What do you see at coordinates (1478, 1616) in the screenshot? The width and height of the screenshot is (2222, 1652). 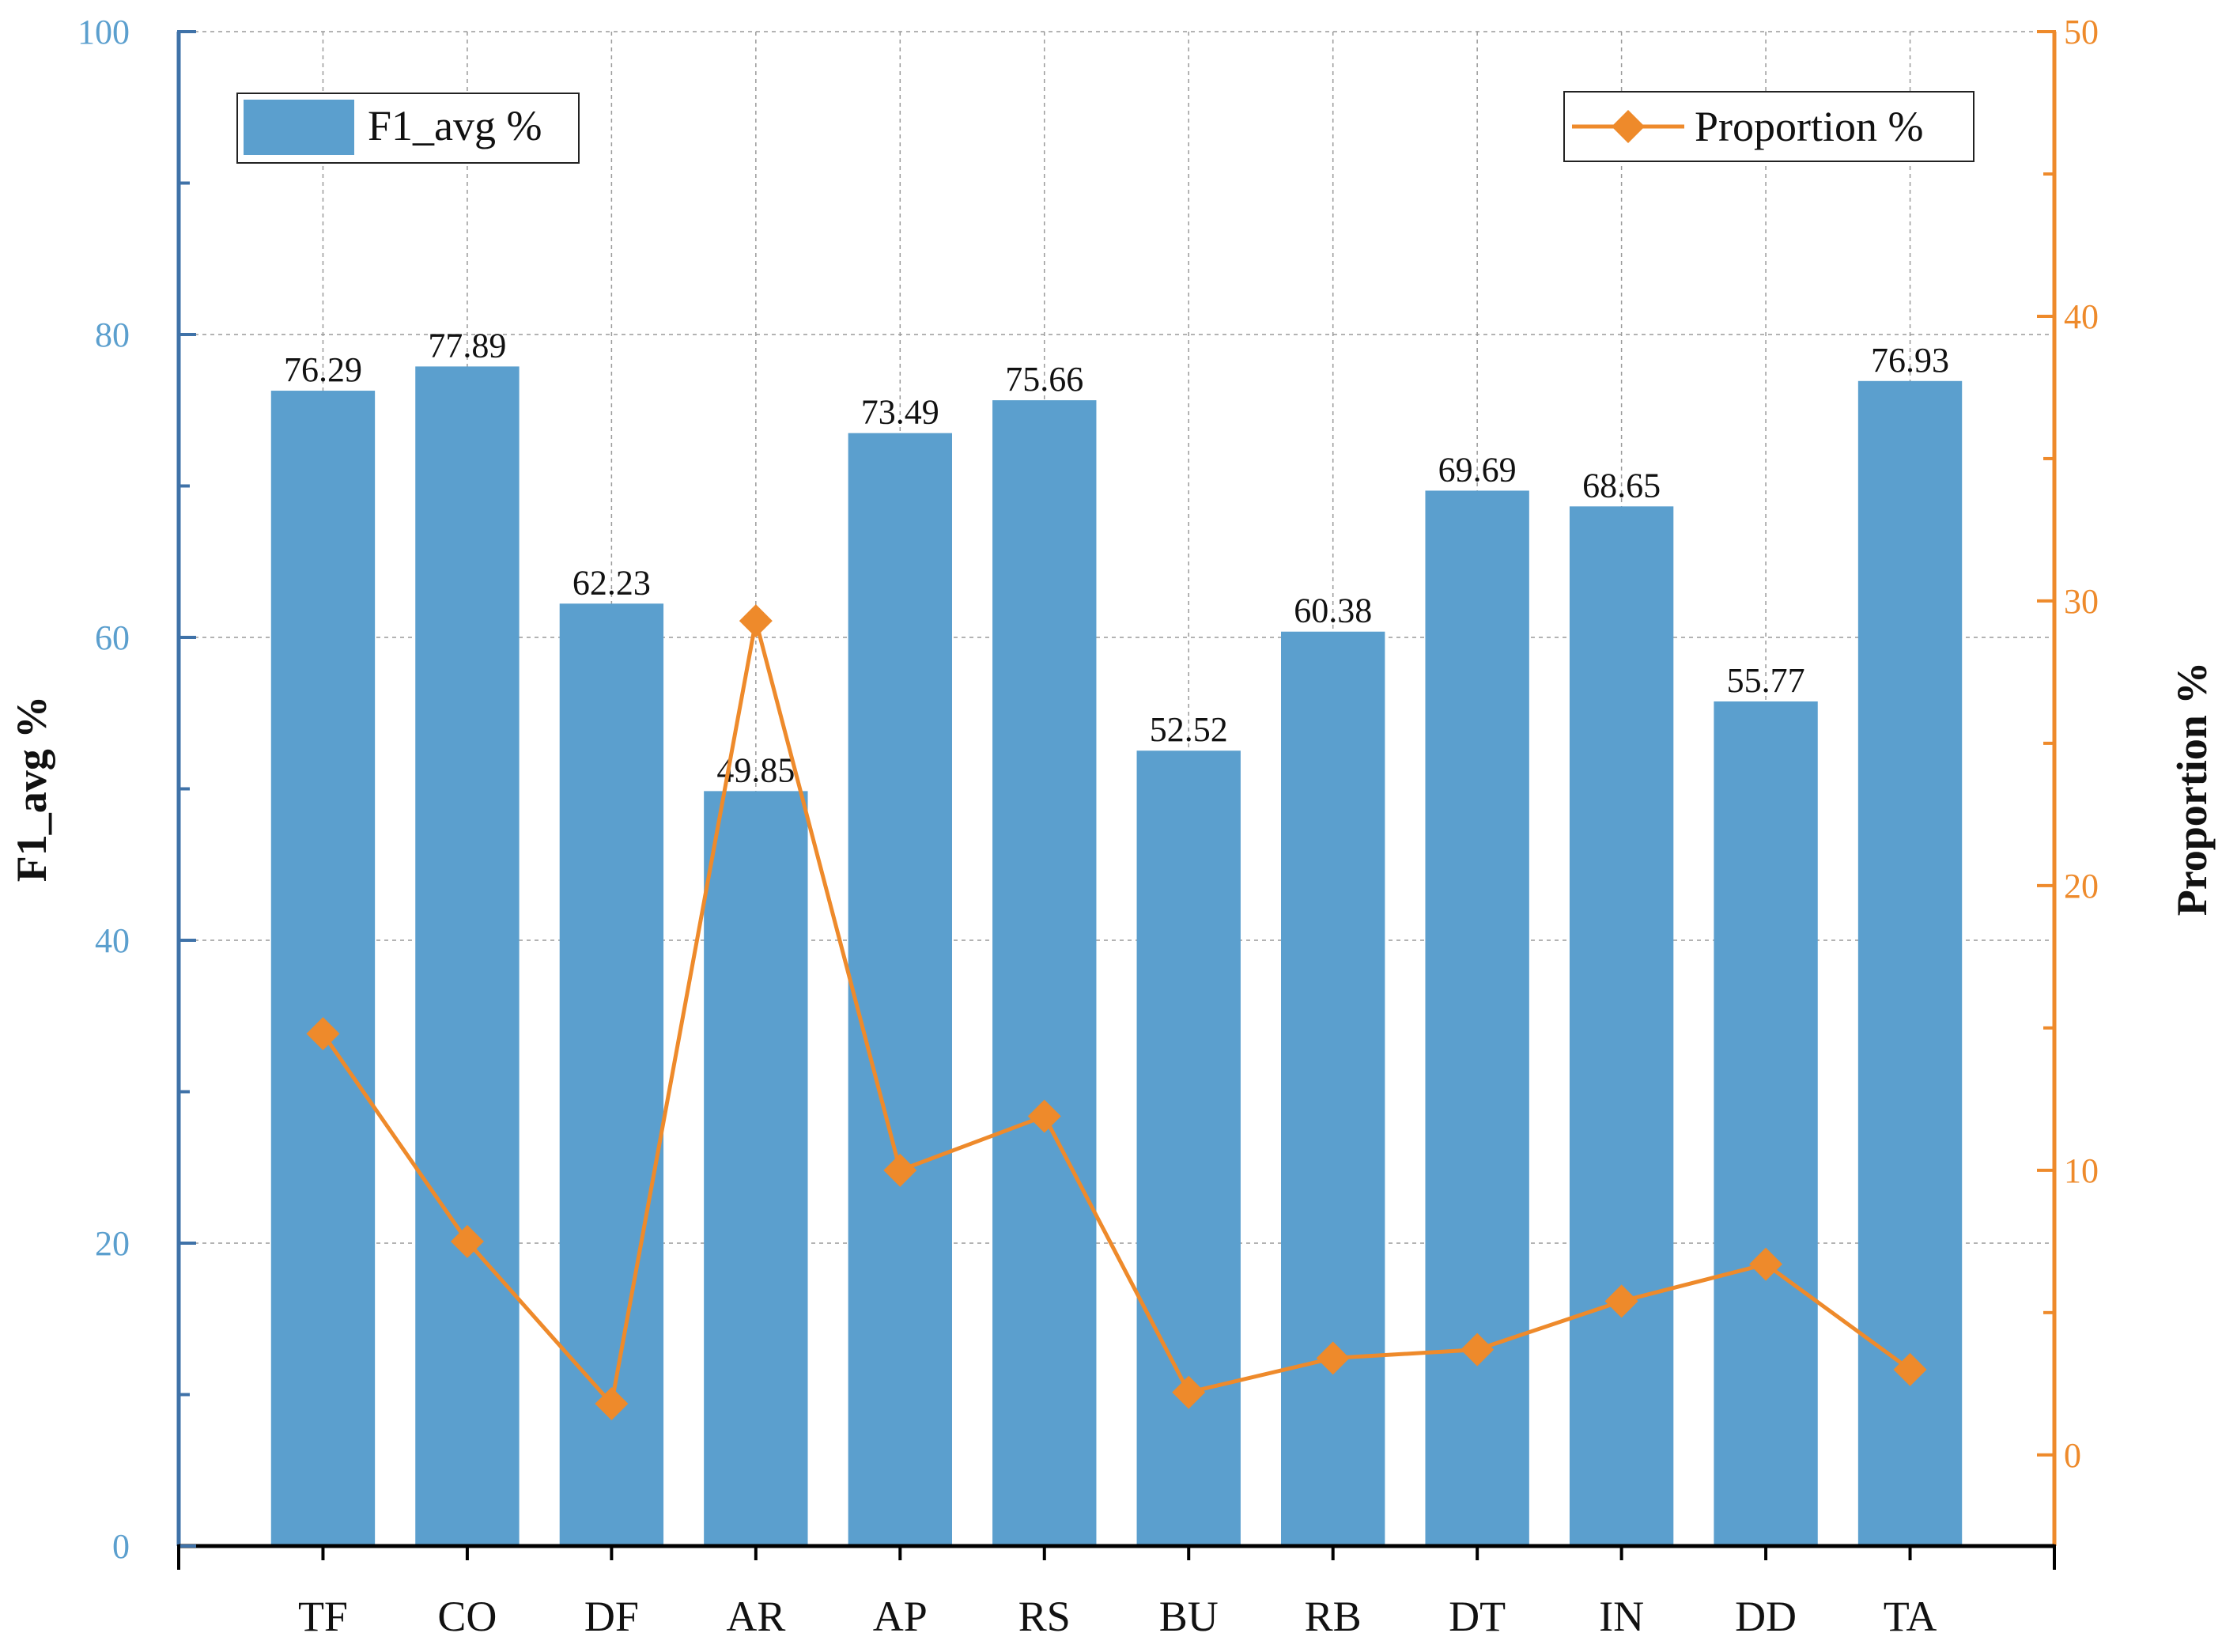 I see `x-tick-label-dt: DT` at bounding box center [1478, 1616].